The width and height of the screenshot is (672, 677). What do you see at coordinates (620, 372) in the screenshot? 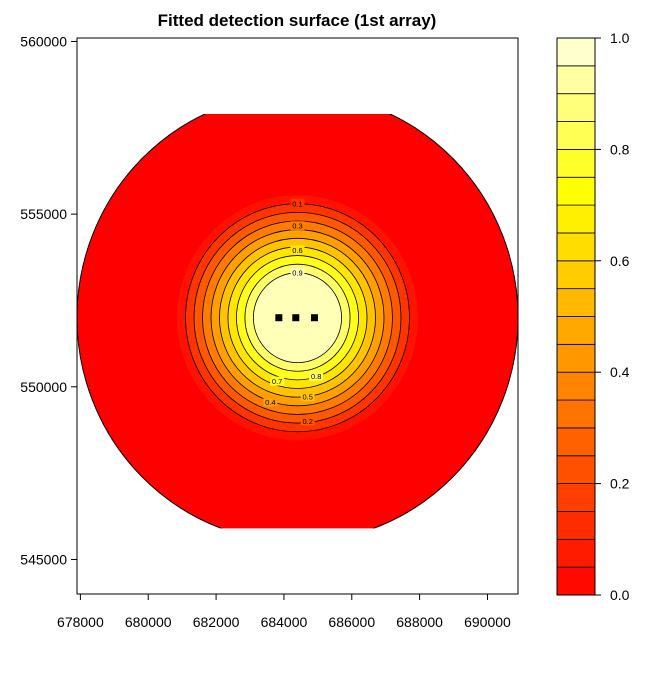
I see `colorbar-tick-label-2: 0.4` at bounding box center [620, 372].